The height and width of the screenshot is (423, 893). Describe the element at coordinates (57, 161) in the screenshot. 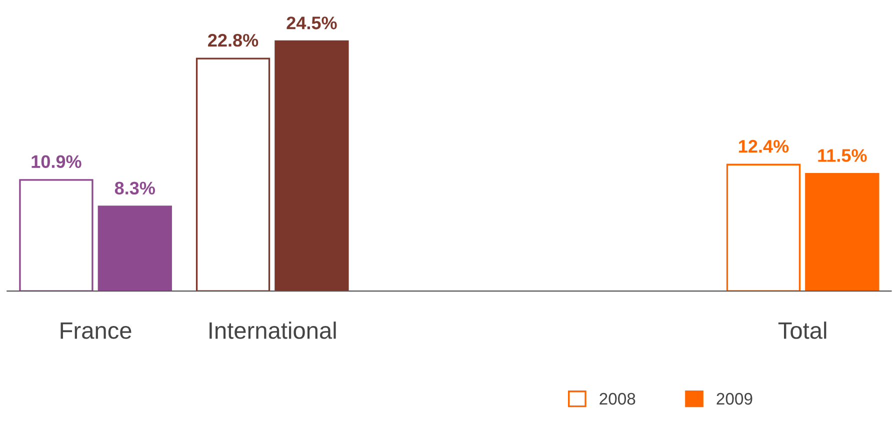

I see `data-label: 10.9%` at that location.